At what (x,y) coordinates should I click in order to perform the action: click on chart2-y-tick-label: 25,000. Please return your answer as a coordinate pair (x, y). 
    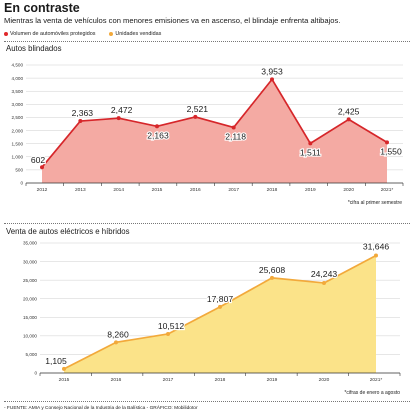
    Looking at the image, I should click on (30, 280).